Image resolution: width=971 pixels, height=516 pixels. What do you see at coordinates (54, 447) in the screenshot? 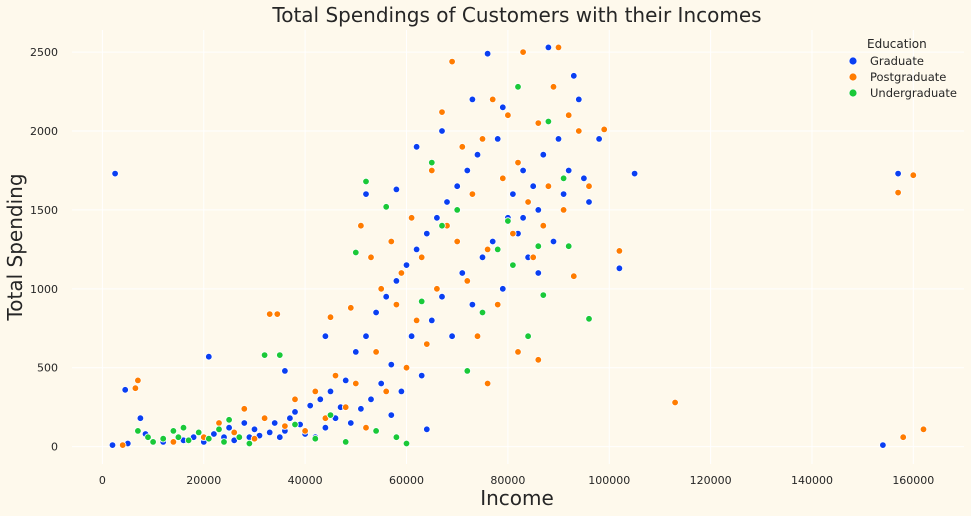
I see `y-tick-label: 0` at bounding box center [54, 447].